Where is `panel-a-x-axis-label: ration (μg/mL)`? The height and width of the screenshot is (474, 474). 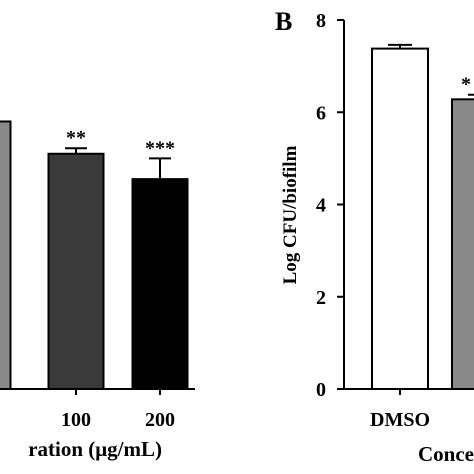 panel-a-x-axis-label: ration (μg/mL) is located at coordinates (95, 449).